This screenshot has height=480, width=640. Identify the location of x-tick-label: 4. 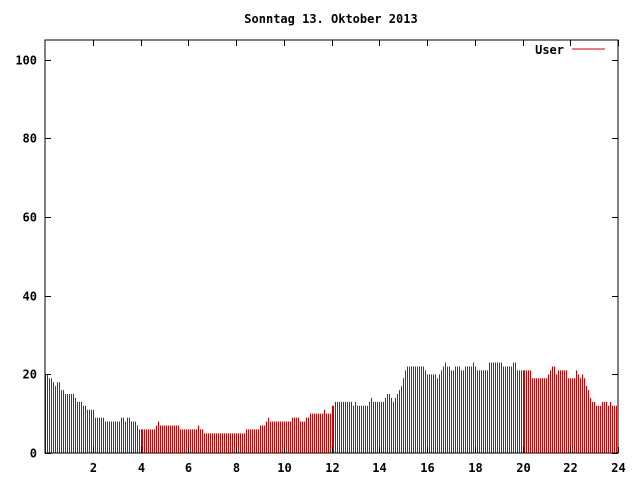
(141, 468).